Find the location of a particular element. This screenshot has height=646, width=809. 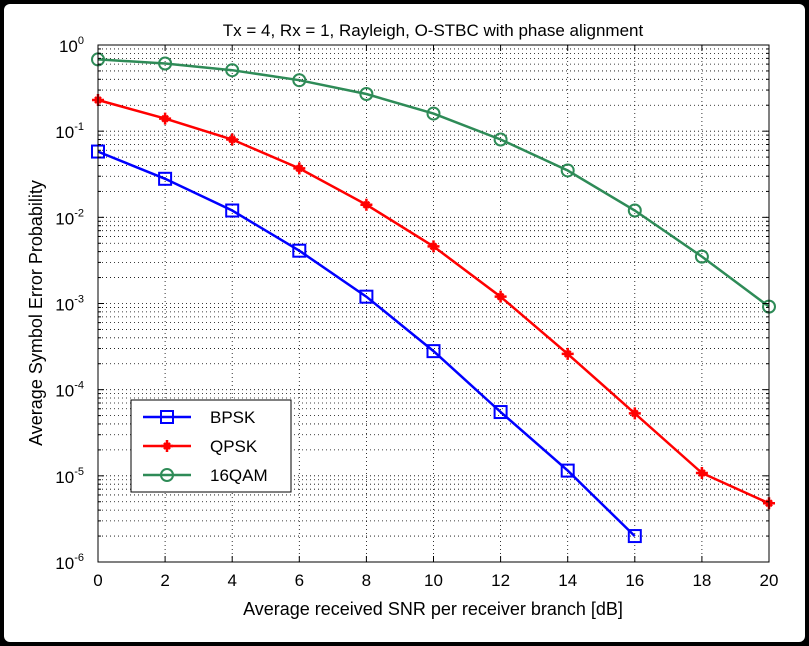

x-tick-label: 6 is located at coordinates (299, 580).